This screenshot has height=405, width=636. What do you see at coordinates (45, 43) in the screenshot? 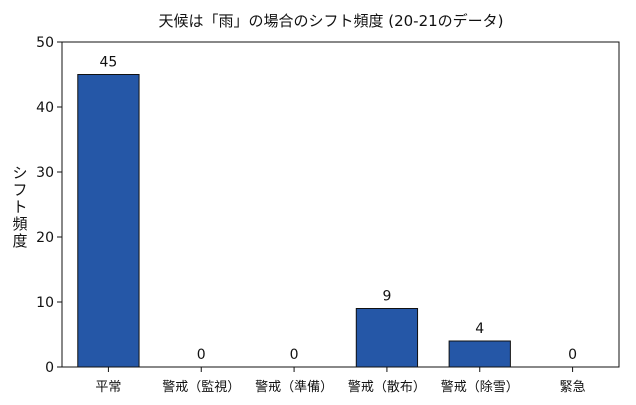
I see `y-tick-label: 50` at bounding box center [45, 43].